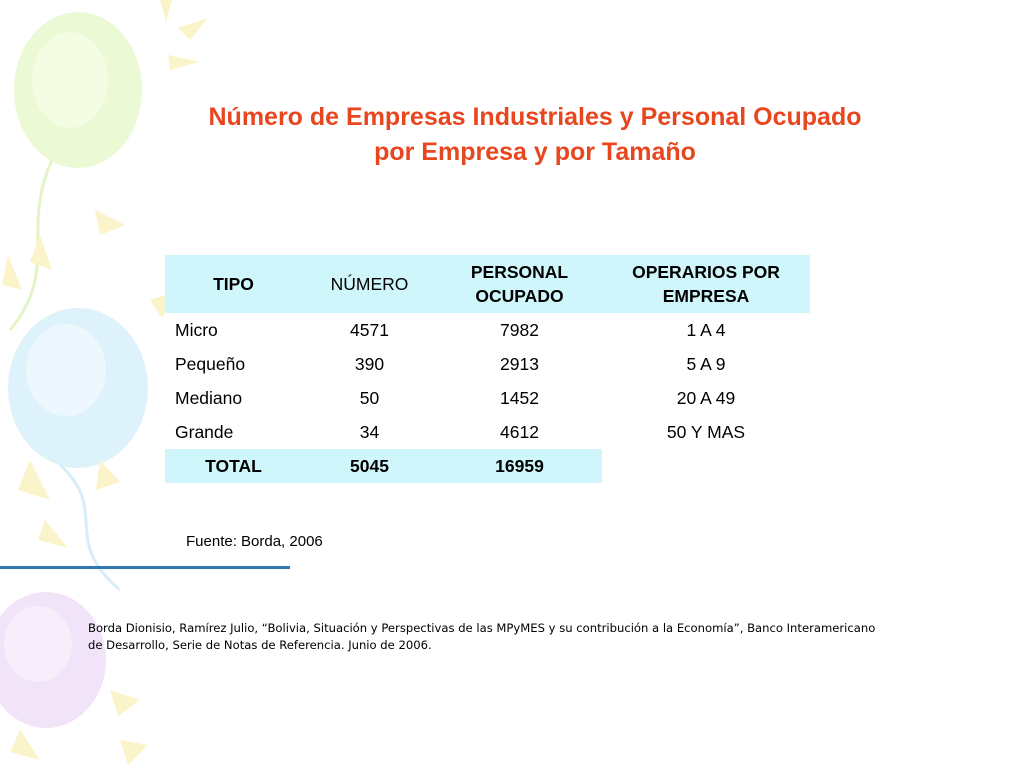 Image resolution: width=1024 pixels, height=768 pixels. What do you see at coordinates (519, 329) in the screenshot?
I see `cell-personal: 7982` at bounding box center [519, 329].